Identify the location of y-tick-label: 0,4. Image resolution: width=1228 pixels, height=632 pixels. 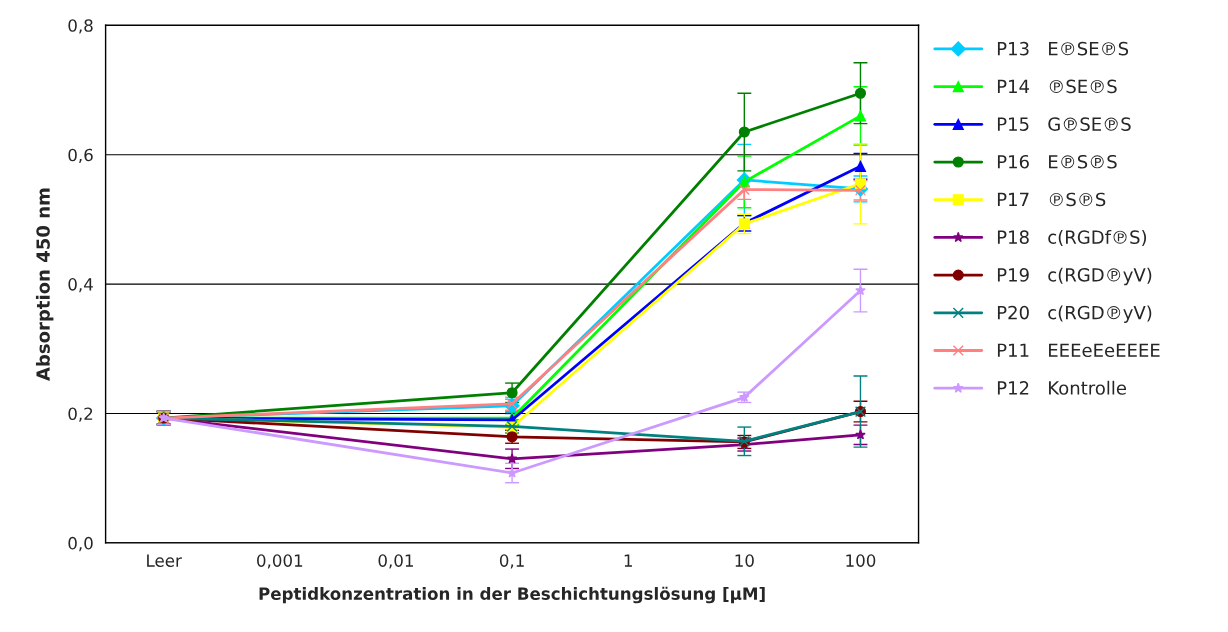
(80, 285).